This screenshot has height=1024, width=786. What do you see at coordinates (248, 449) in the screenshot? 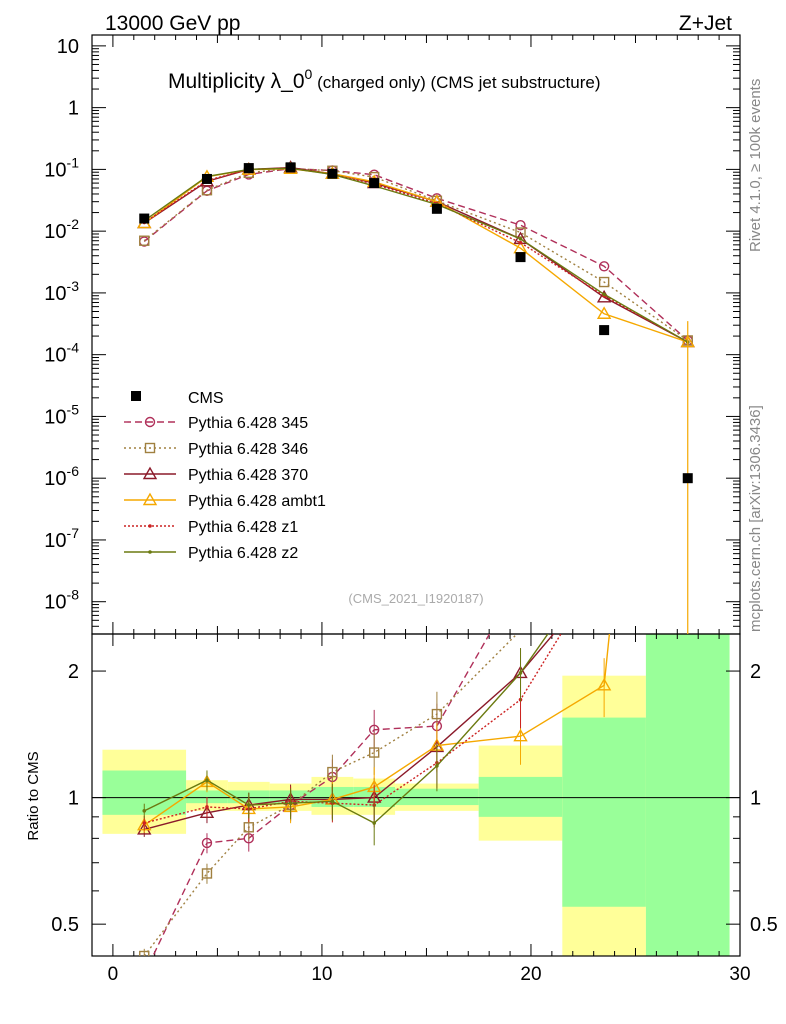
I see `legend-label-p346: Pythia 6.428 346` at bounding box center [248, 449].